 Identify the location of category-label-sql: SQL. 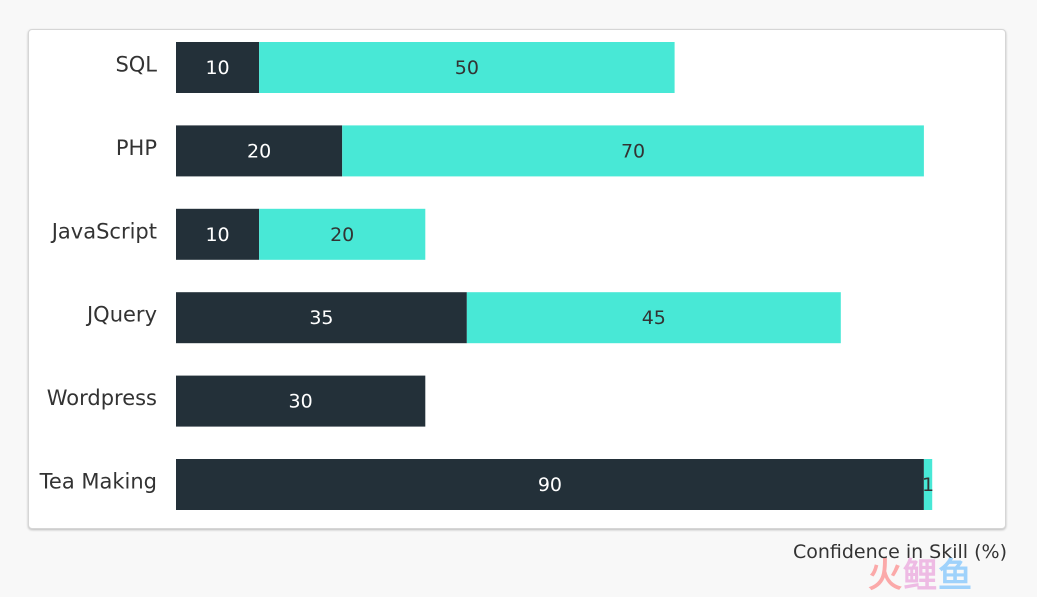
(136, 65).